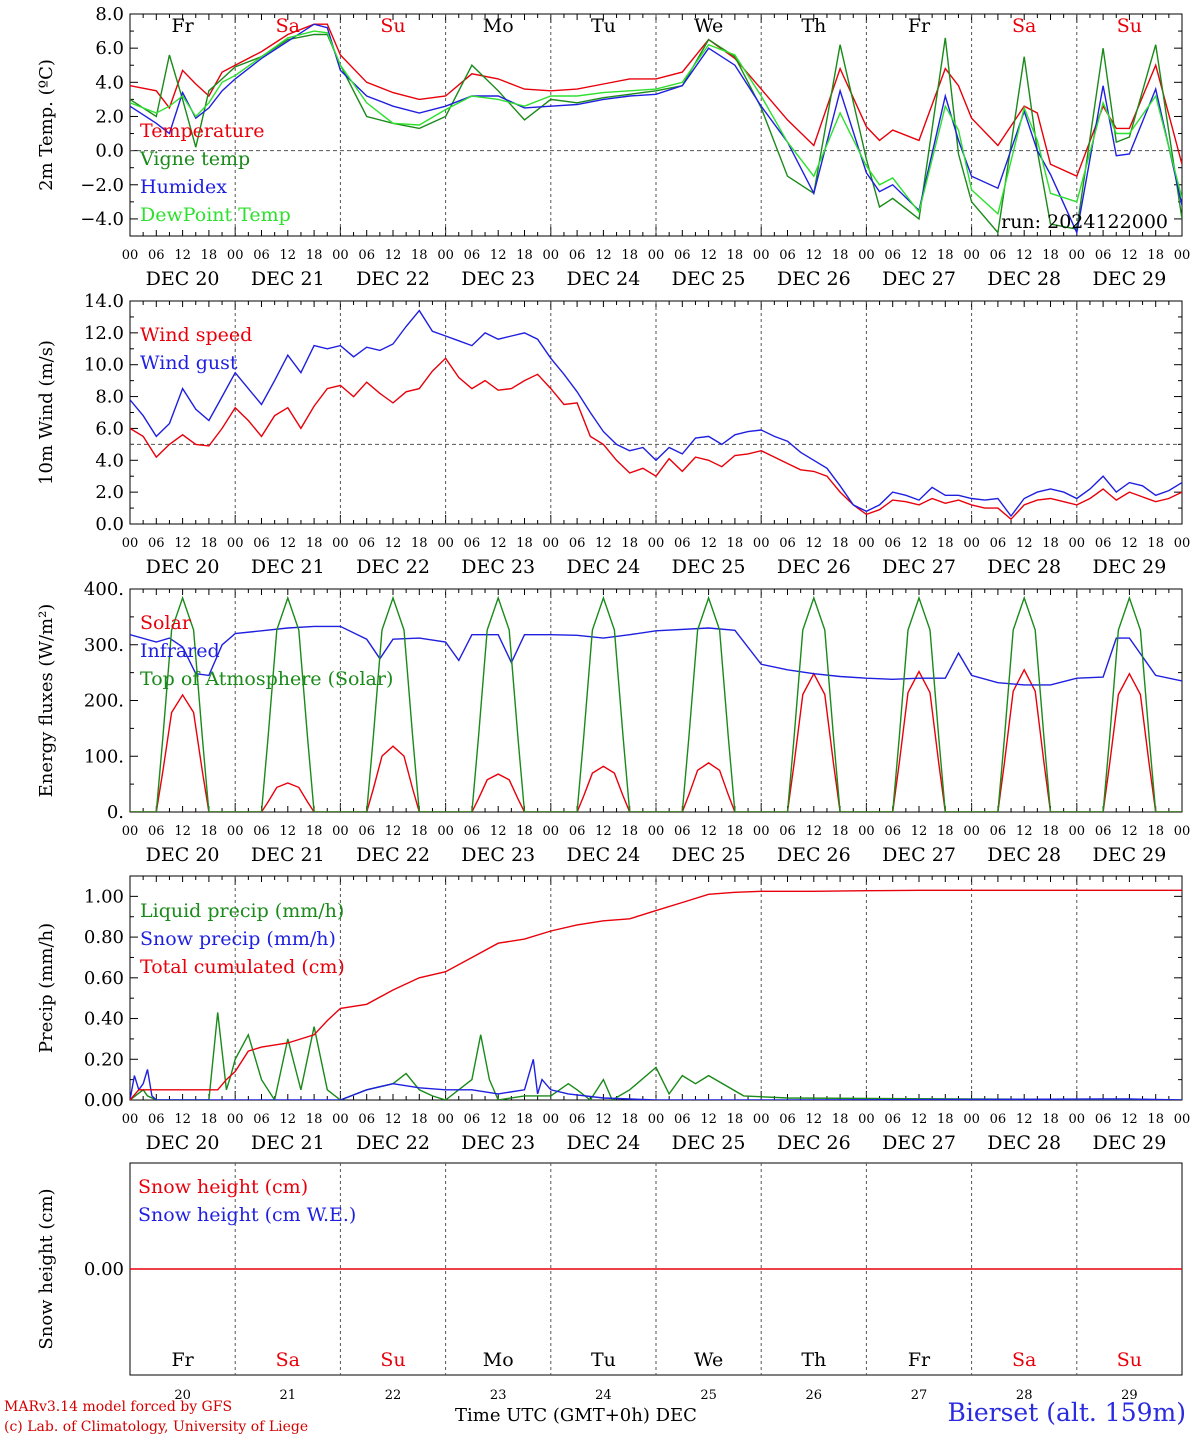 The height and width of the screenshot is (1440, 1194). What do you see at coordinates (109, 460) in the screenshot?
I see `y-tick-label: 4.0` at bounding box center [109, 460].